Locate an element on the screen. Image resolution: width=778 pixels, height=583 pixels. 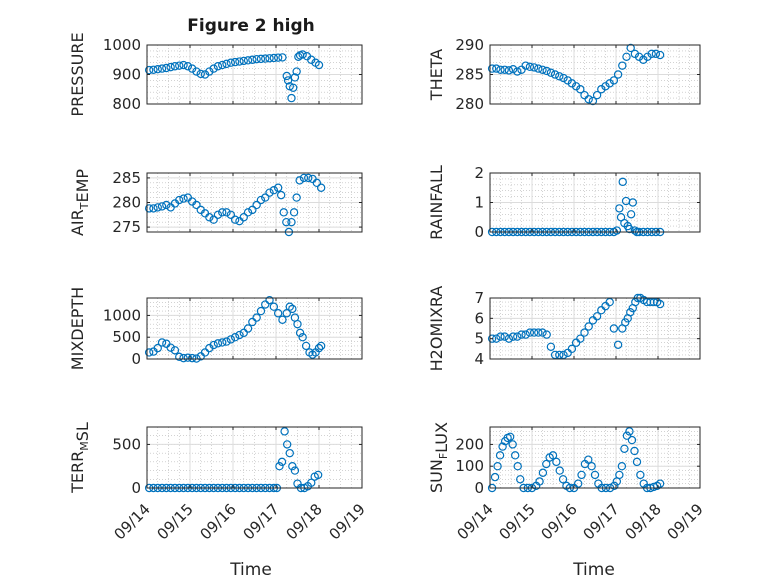
subplot-air-temp: 275 280 285 AIRTEMP is located at coordinates (215, 203).